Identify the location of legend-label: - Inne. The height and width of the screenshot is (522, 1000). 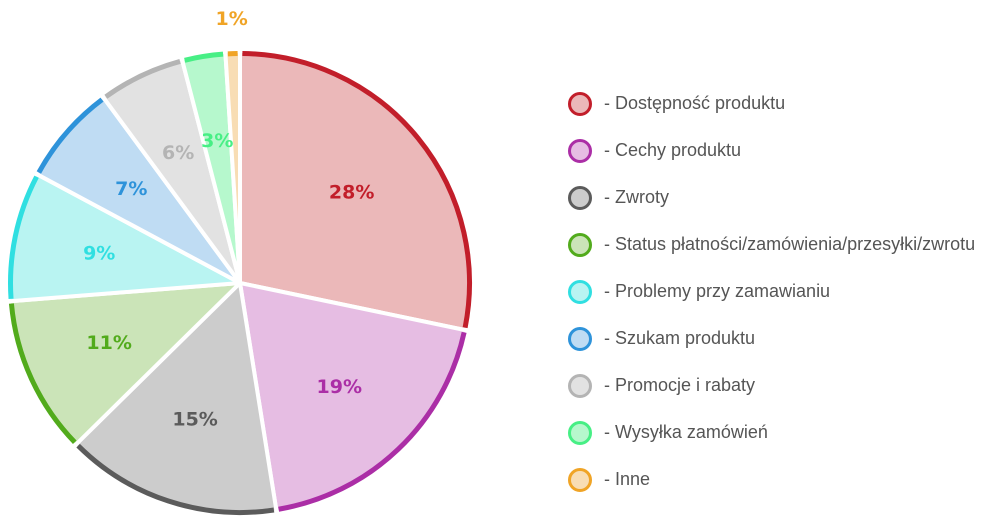
(627, 479).